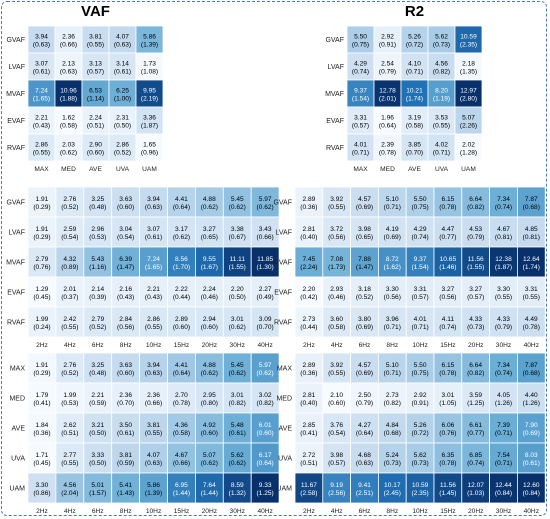 This screenshot has height=519, width=550. Describe the element at coordinates (531, 455) in the screenshot. I see `cell-value-label: 8.03` at that location.